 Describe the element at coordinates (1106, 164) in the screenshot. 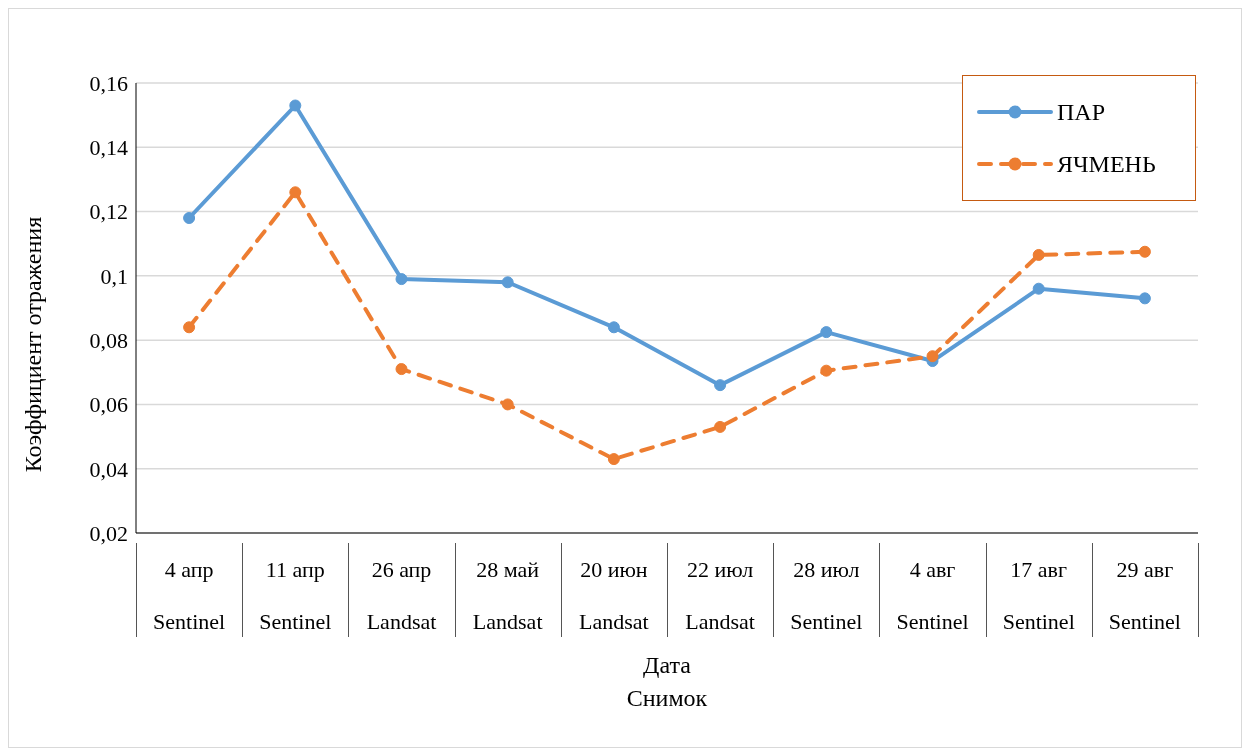

I see `legend-label: ЯЧМЕНЬ` at that location.